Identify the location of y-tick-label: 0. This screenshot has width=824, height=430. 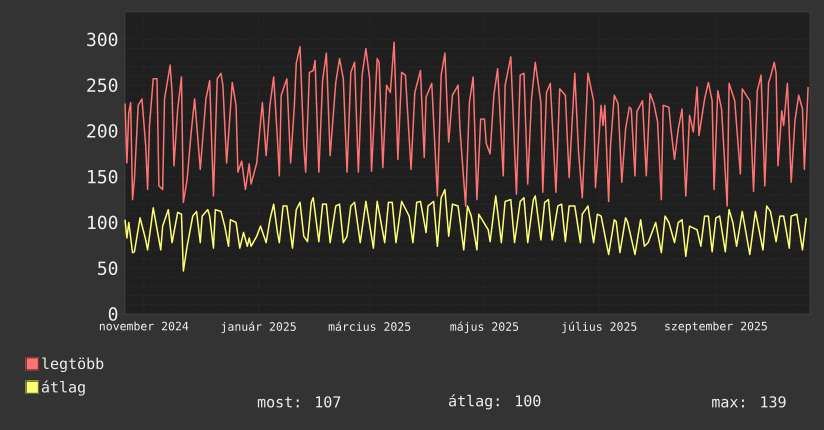
(113, 314).